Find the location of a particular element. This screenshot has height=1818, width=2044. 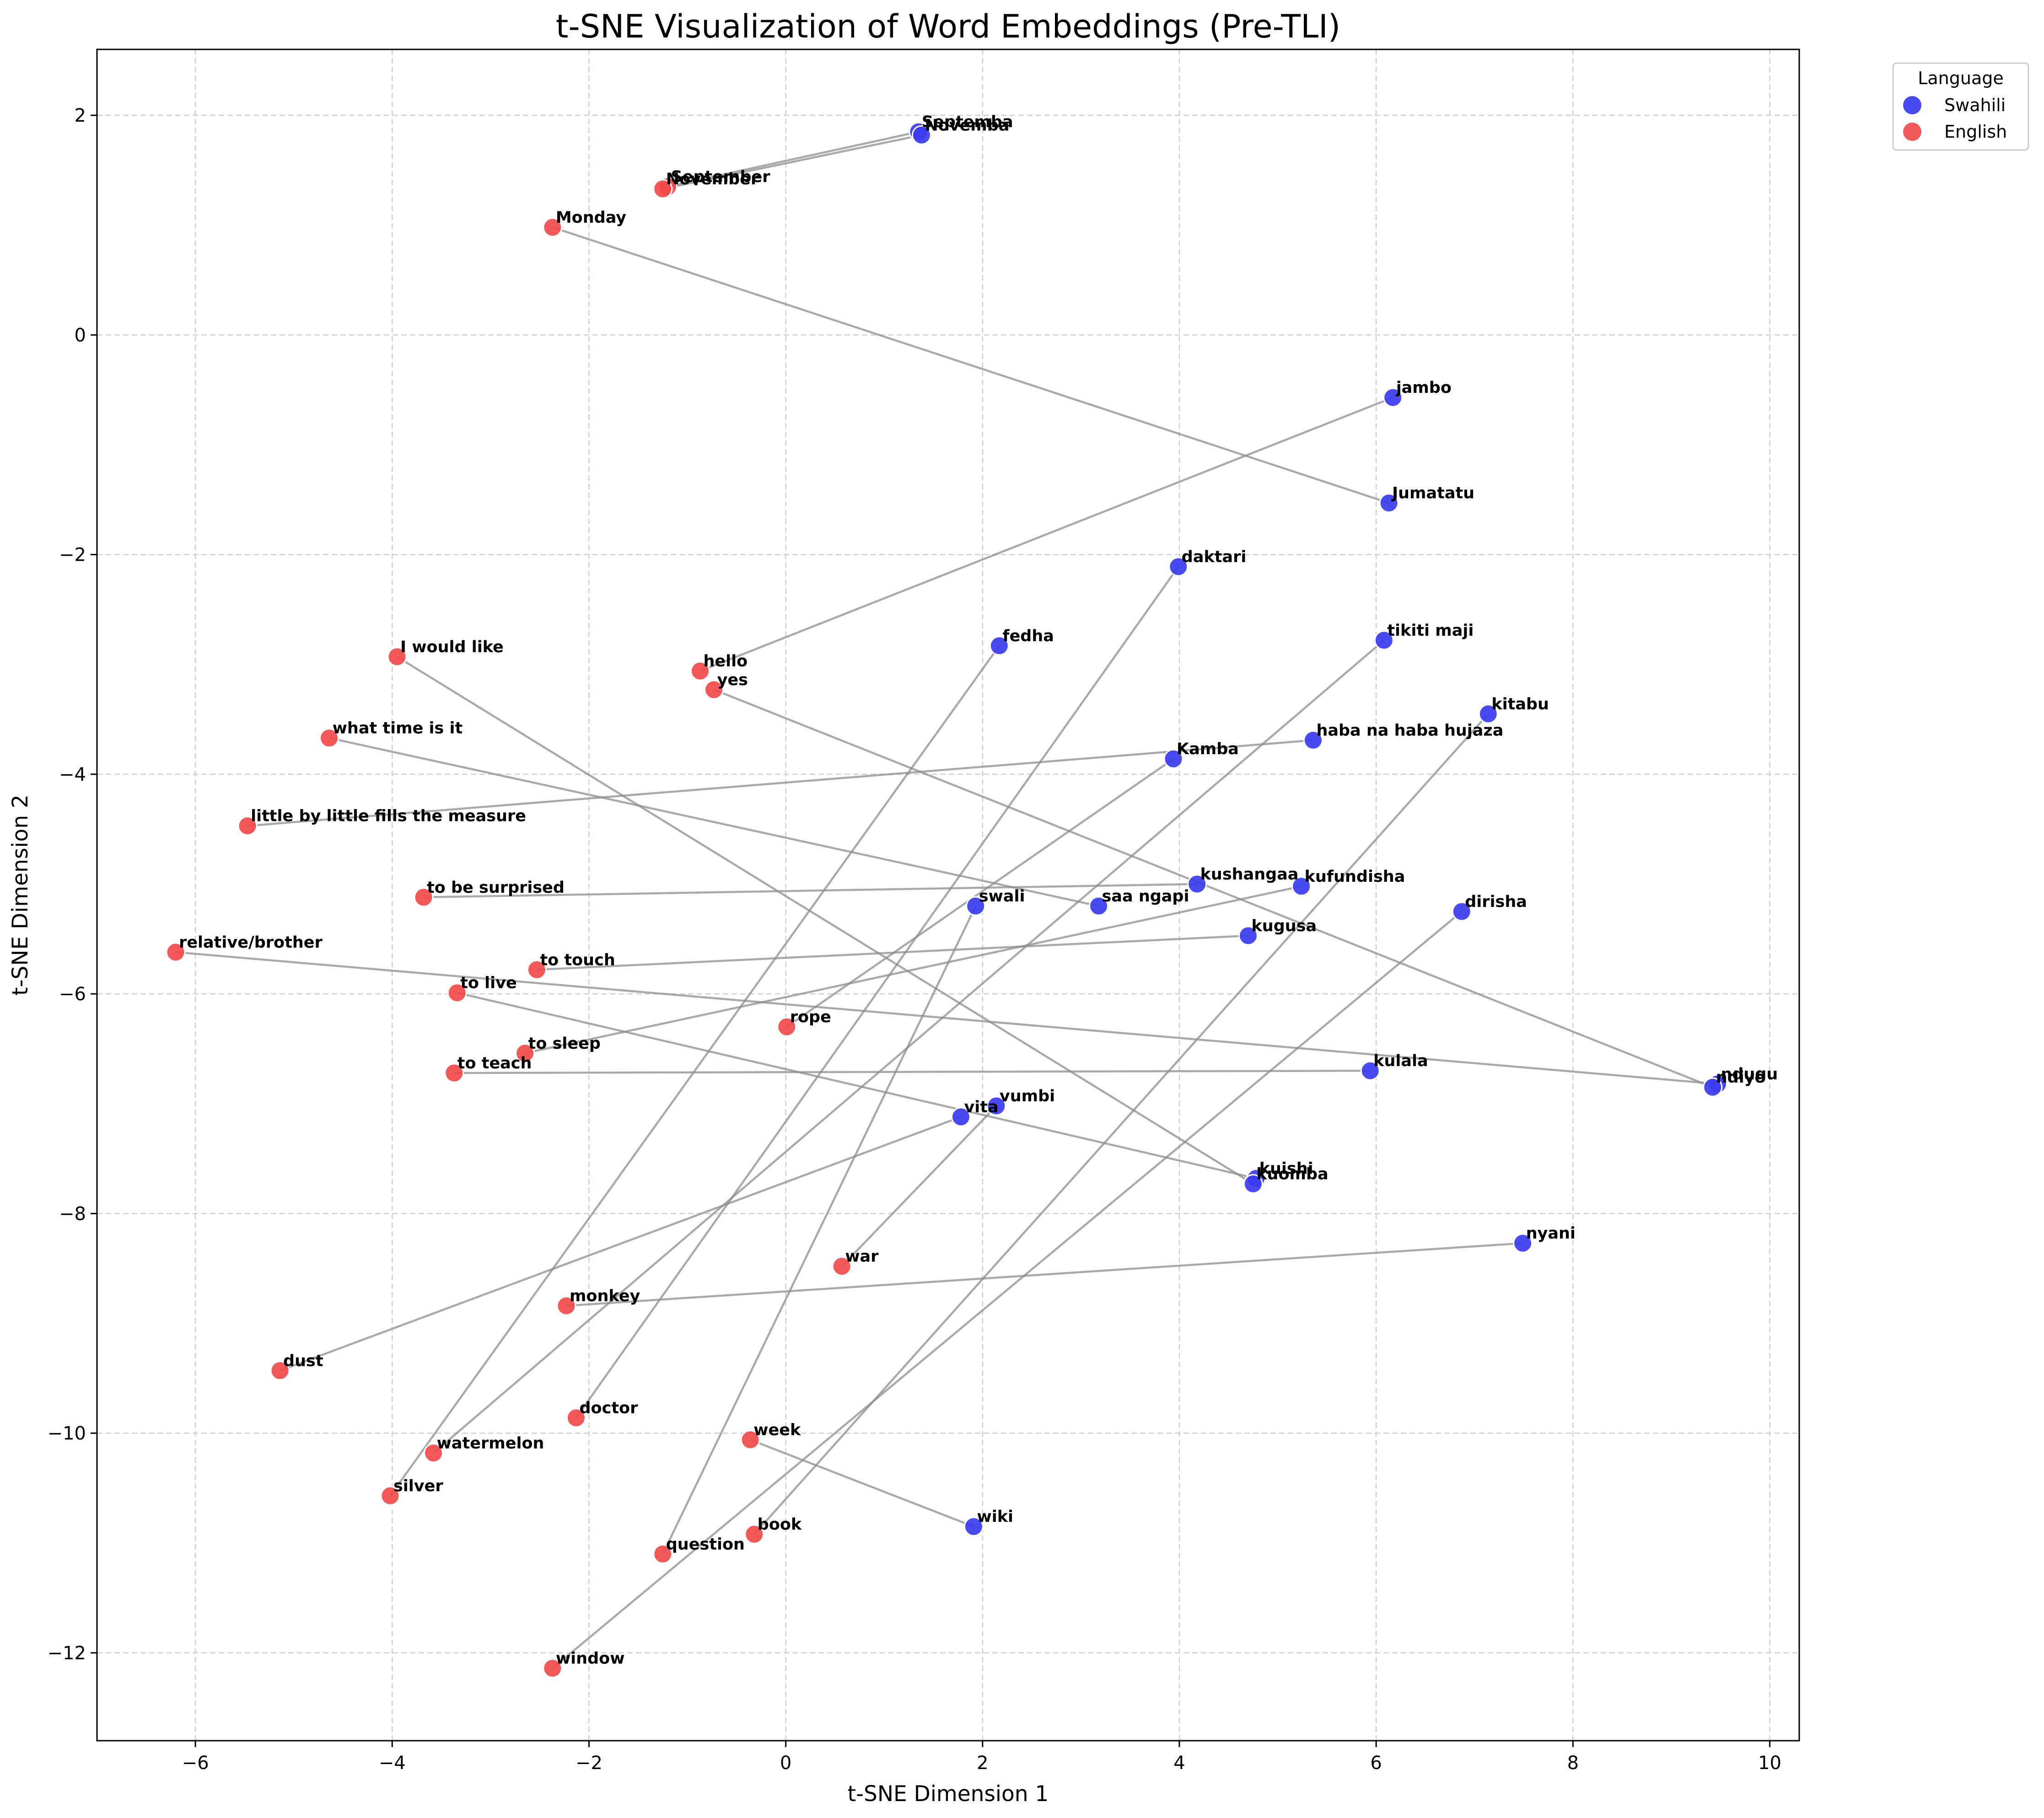

english-point-label: little by little fills the measure is located at coordinates (388, 816).